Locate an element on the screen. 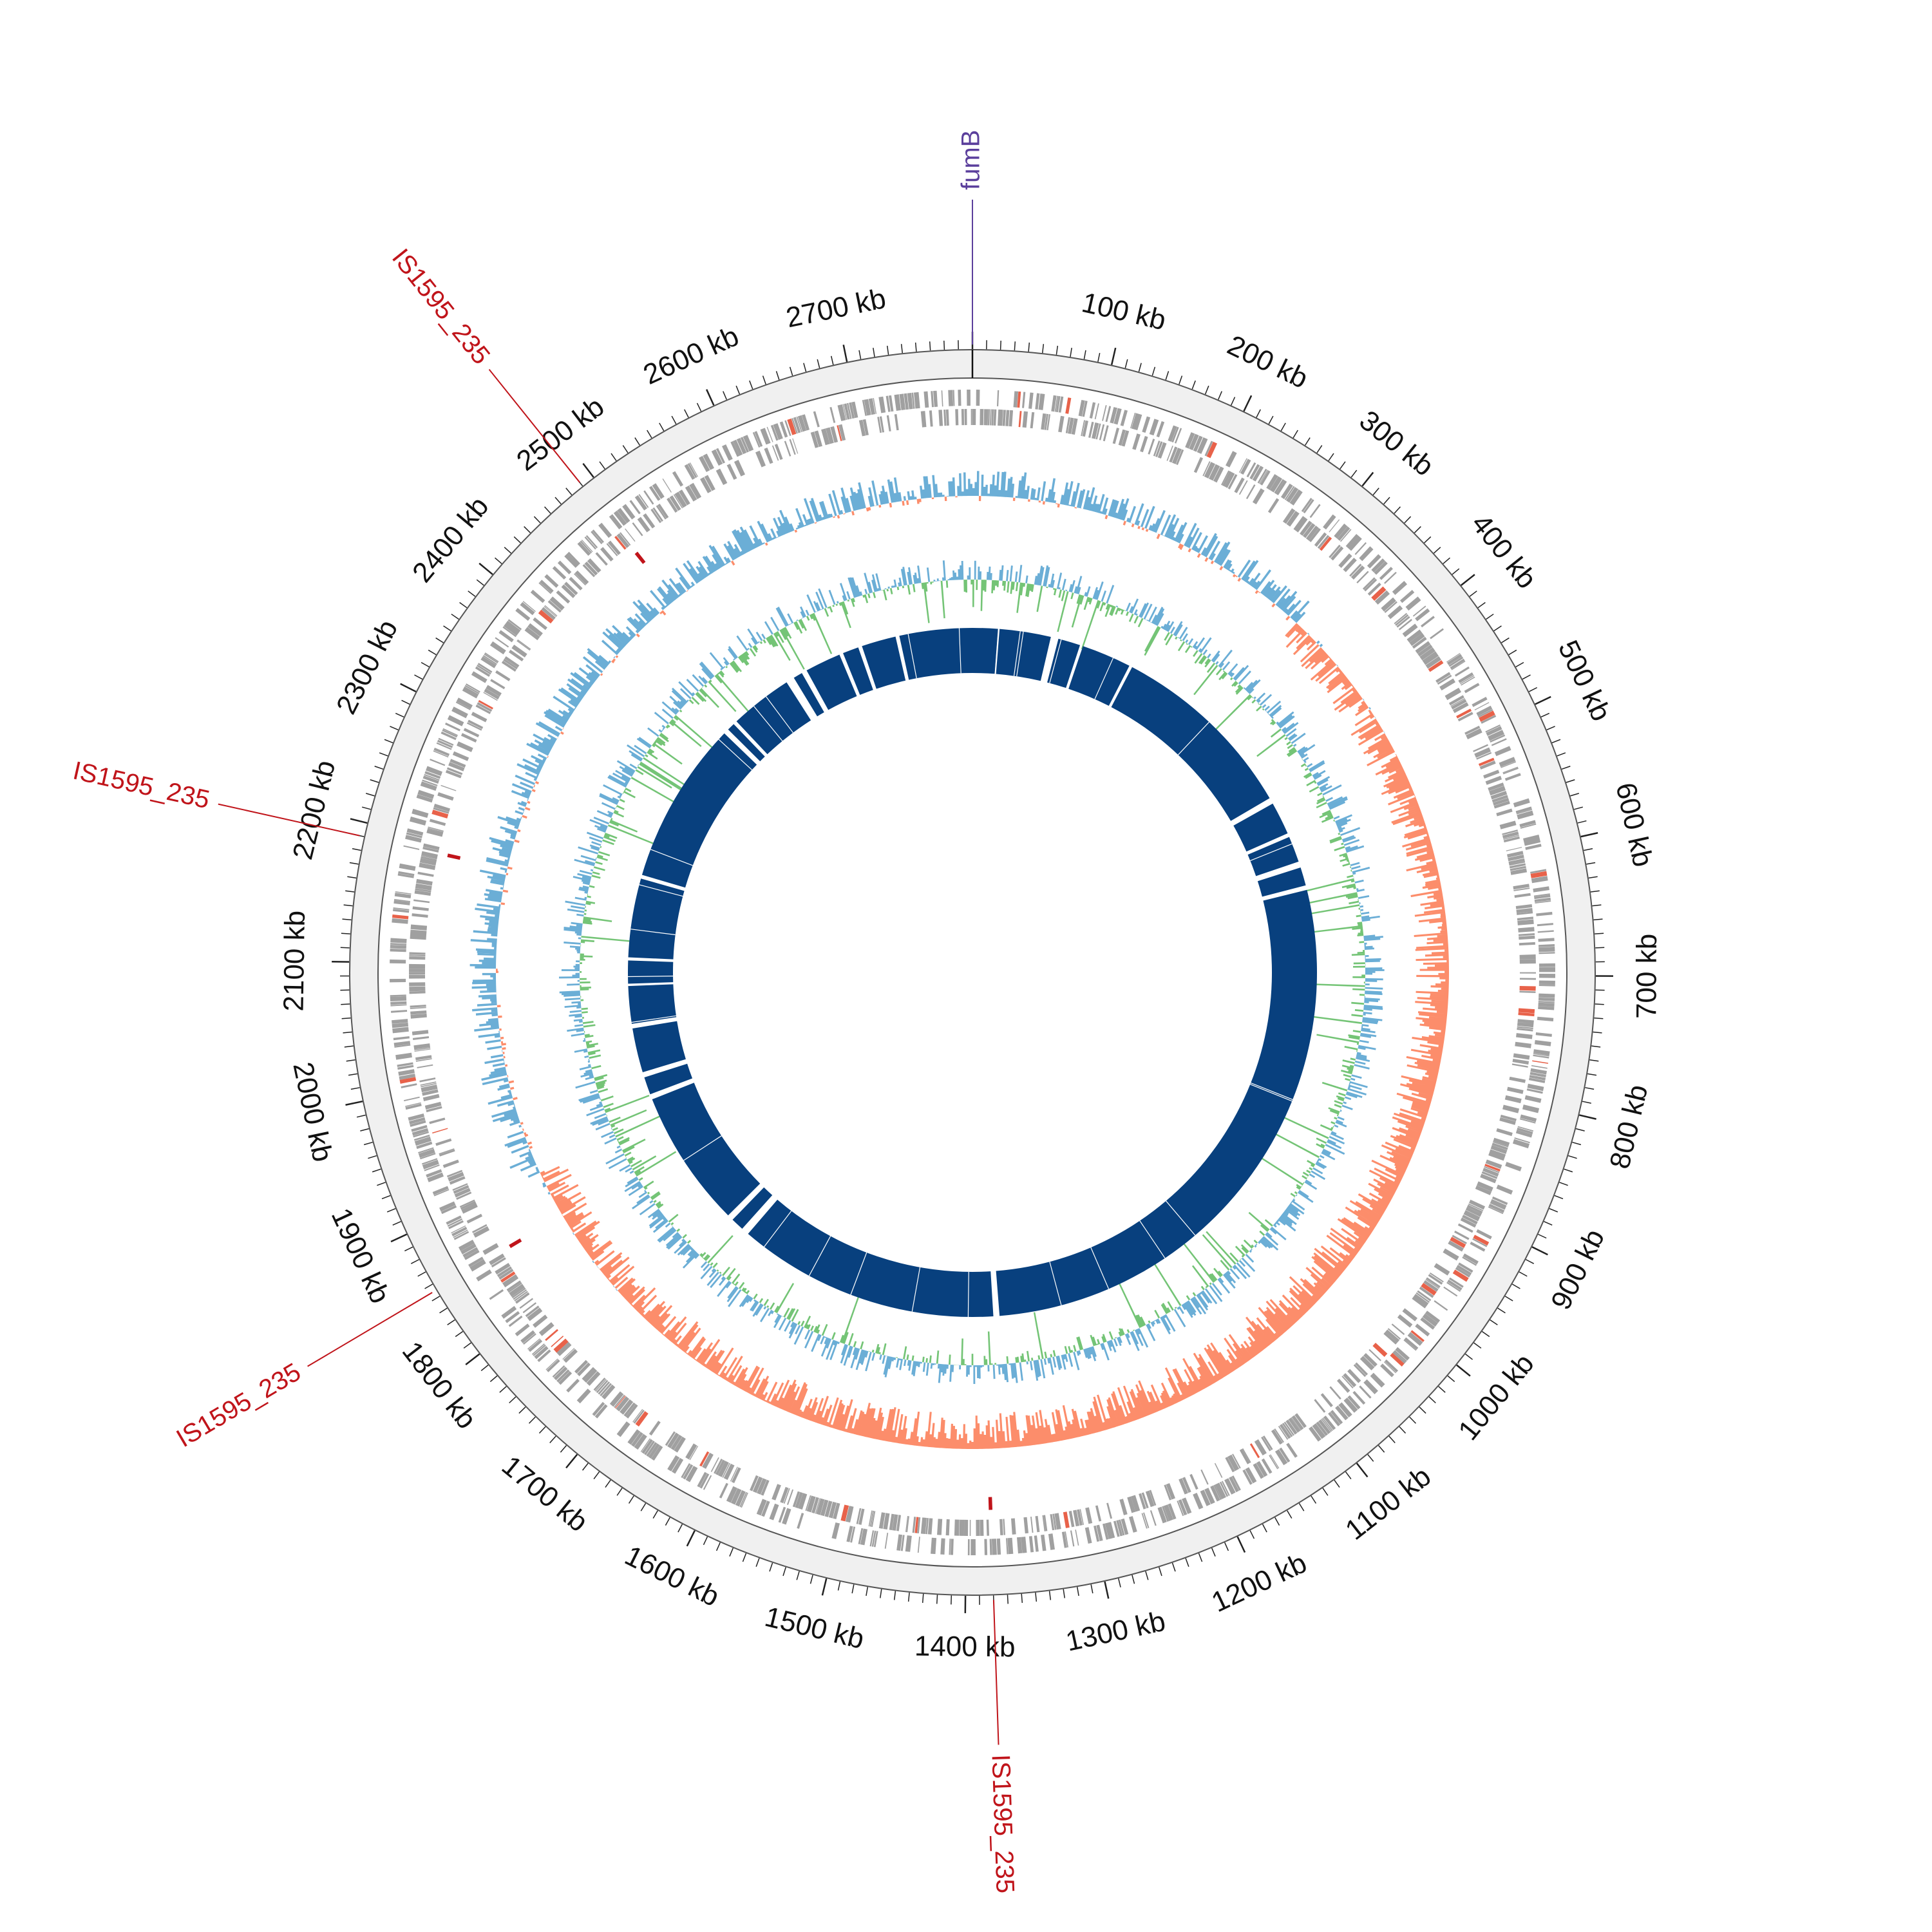  tick-label: 1500 kb is located at coordinates (814, 1628).